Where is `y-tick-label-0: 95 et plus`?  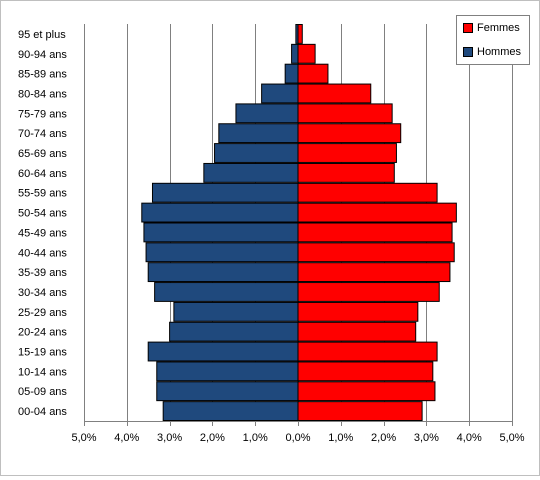 y-tick-label-0: 95 et plus is located at coordinates (42, 35).